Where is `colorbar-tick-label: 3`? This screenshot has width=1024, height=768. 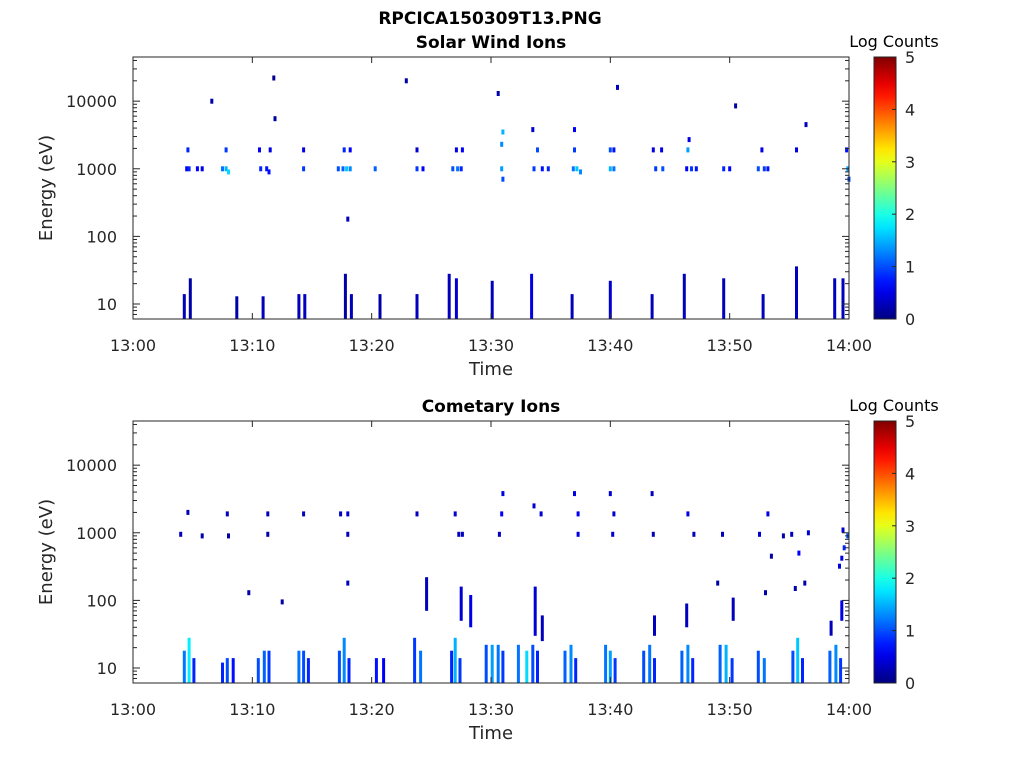
colorbar-tick-label: 3 is located at coordinates (910, 526).